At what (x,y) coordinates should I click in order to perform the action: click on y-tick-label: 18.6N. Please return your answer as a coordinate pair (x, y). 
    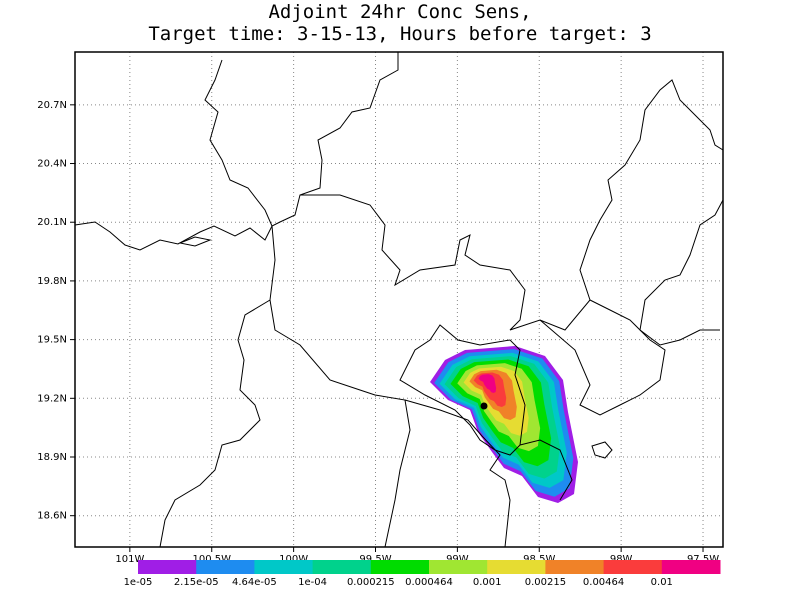
    Looking at the image, I should click on (52, 516).